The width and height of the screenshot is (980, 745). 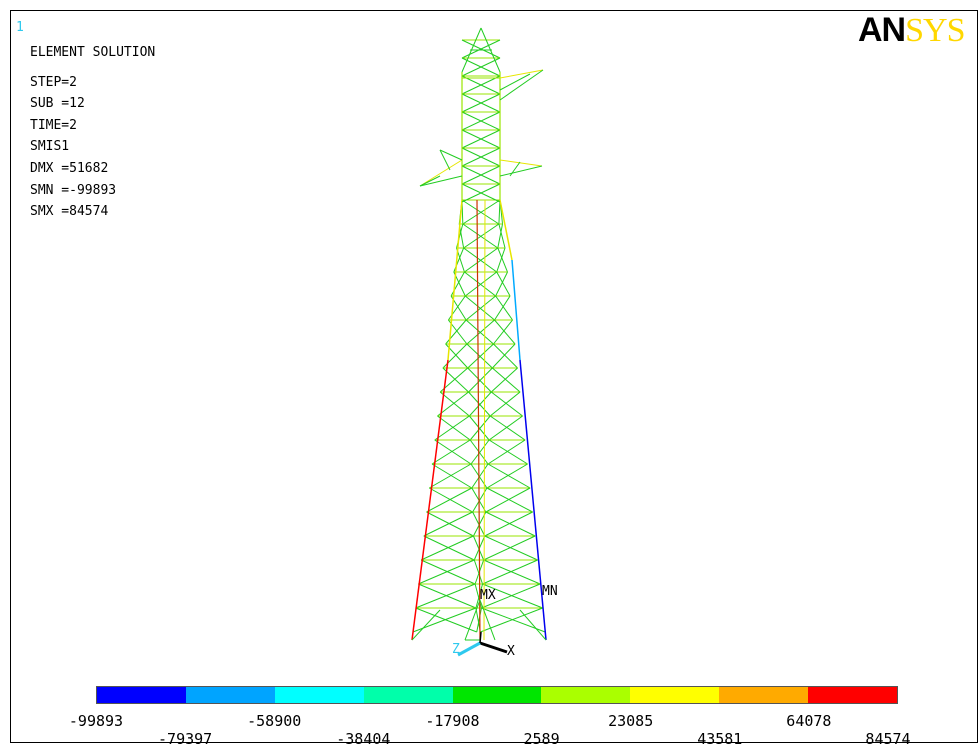 I want to click on legend-tick-label: -79397, so click(x=185, y=737).